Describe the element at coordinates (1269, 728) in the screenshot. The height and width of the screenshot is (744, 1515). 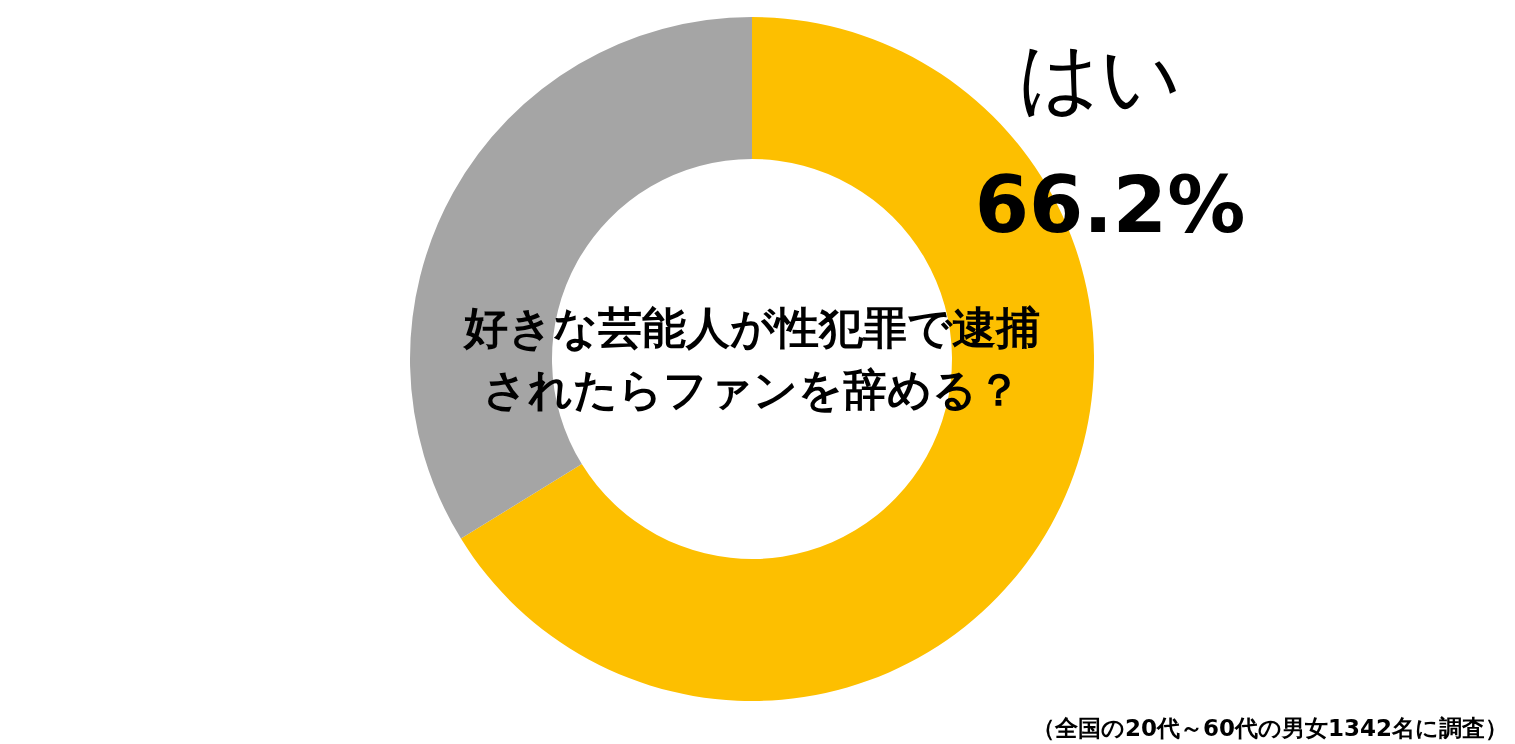
I see `text: （全国の20代～60代の男女1342名に調査）` at that location.